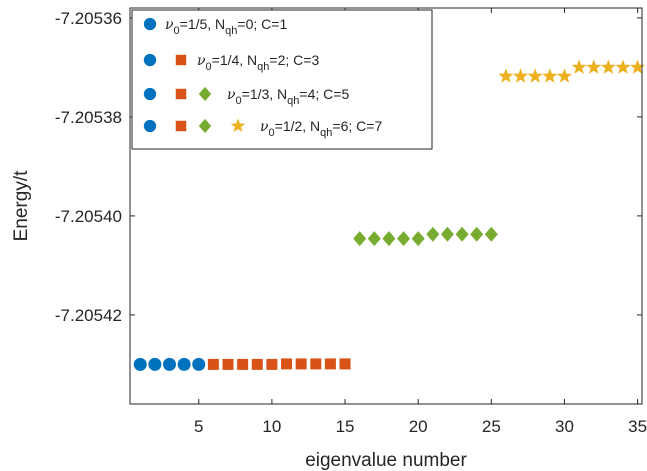  I want to click on legend-label: ν0=1/2, Nqh=6; C=7, so click(321, 128).